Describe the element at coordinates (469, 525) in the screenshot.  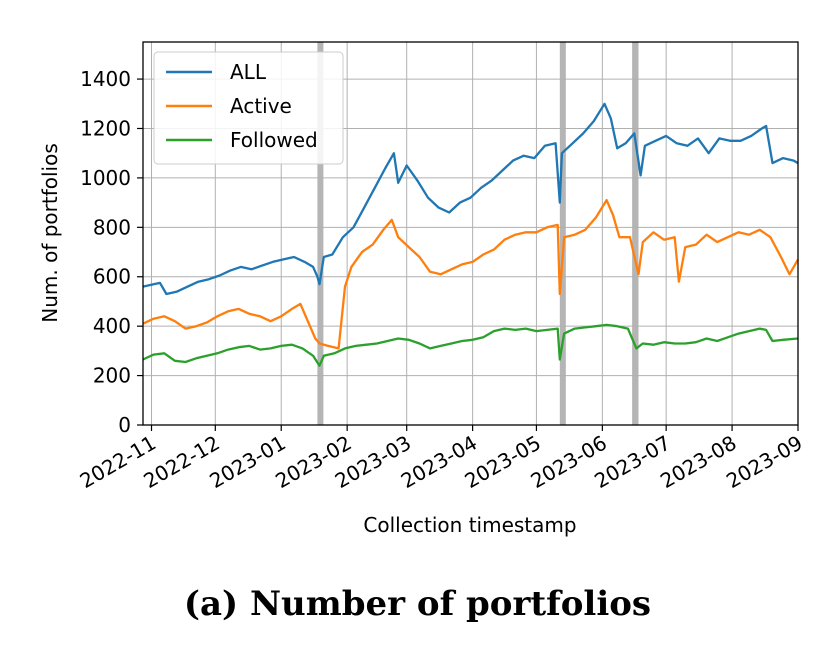
I see `x-axis-label: Collection timestamp` at that location.